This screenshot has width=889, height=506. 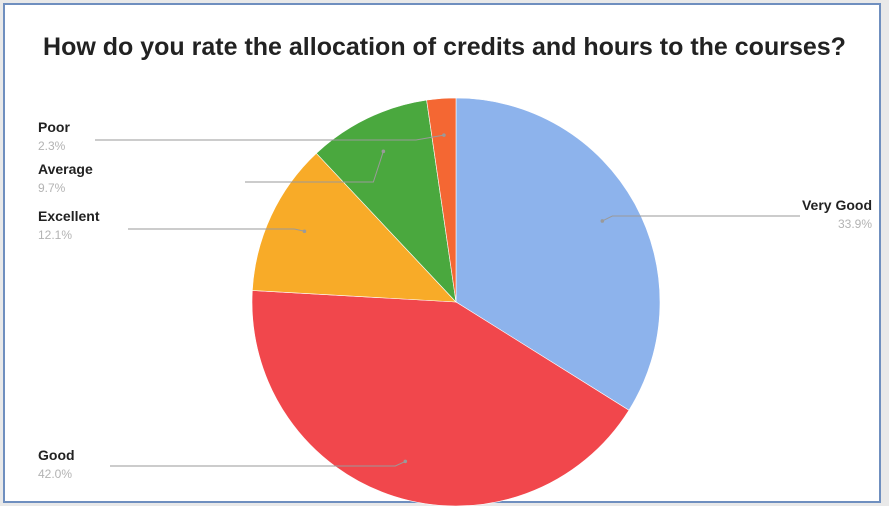 What do you see at coordinates (441, 200) in the screenshot?
I see `pie-slice-poor` at bounding box center [441, 200].